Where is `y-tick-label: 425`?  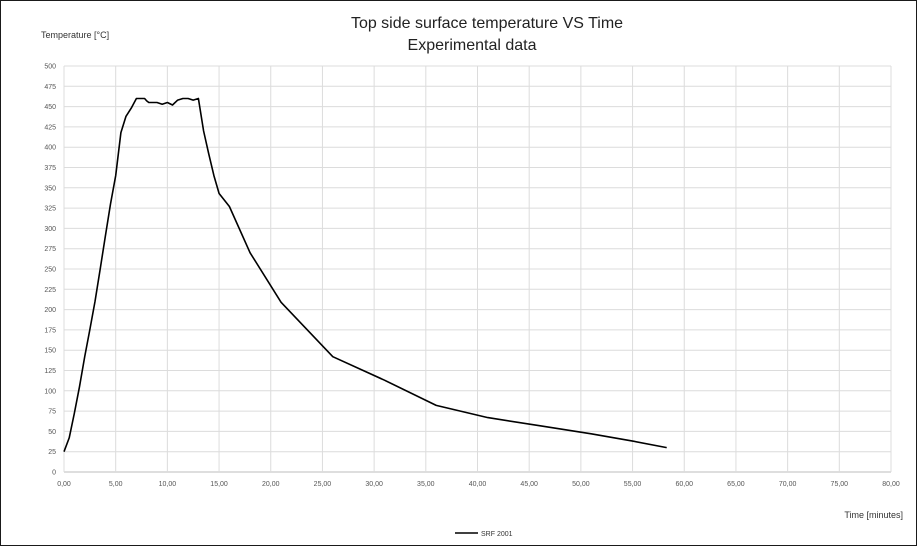 y-tick-label: 425 is located at coordinates (50, 127).